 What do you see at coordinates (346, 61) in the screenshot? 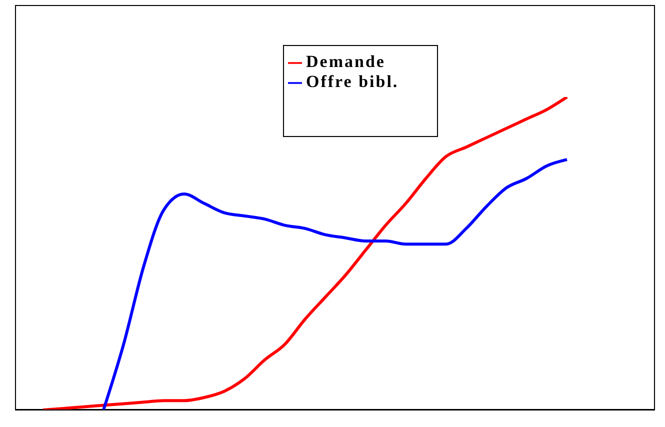
I see `legend-label: Demande` at bounding box center [346, 61].